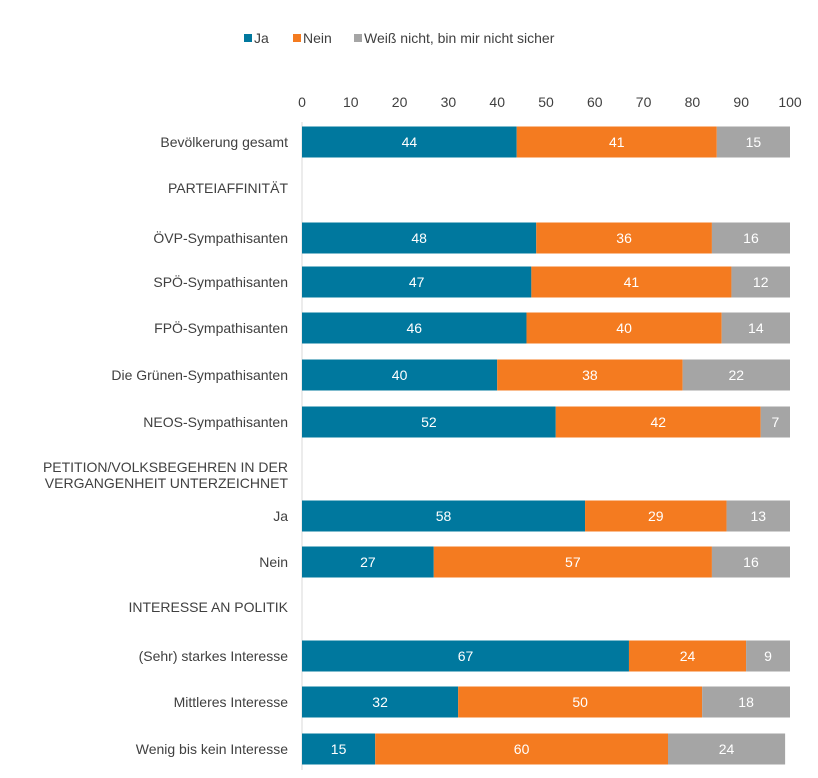  What do you see at coordinates (220, 281) in the screenshot?
I see `category-label: SPÖ-Sympathisanten` at bounding box center [220, 281].